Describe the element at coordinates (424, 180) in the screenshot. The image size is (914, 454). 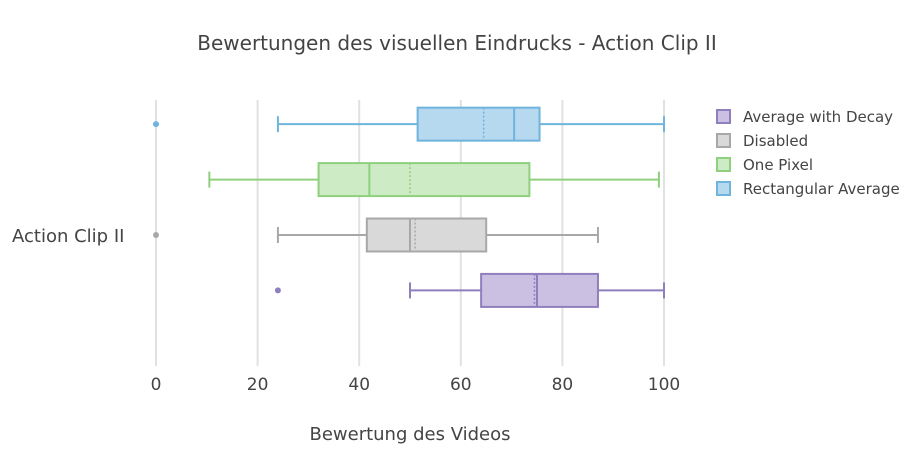
I see `iqr-box-one-pixel` at that location.